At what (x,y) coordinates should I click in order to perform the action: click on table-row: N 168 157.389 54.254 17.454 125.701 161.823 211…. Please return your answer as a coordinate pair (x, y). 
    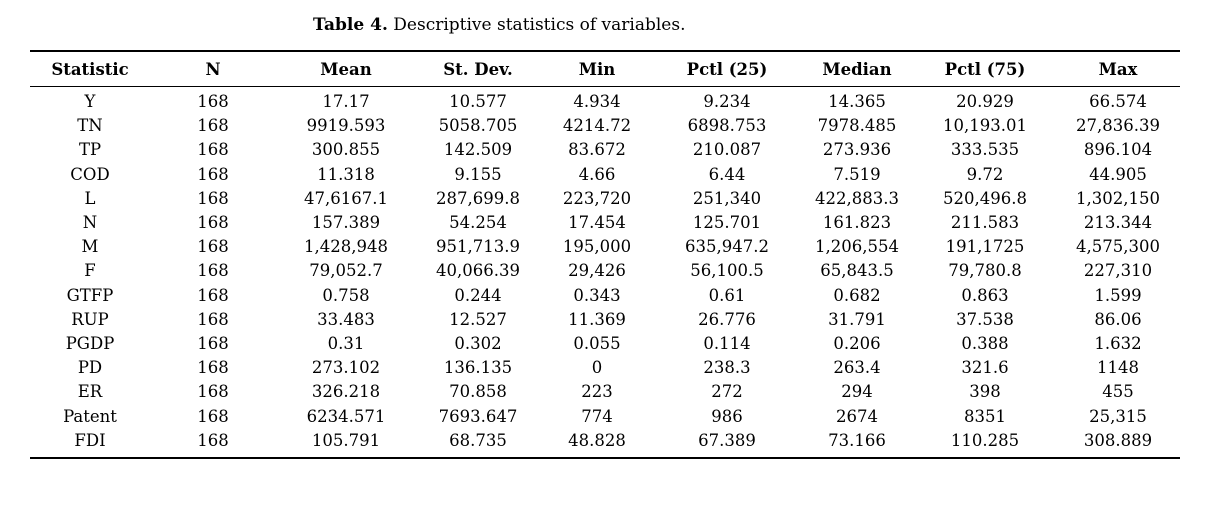
    Looking at the image, I should click on (605, 223).